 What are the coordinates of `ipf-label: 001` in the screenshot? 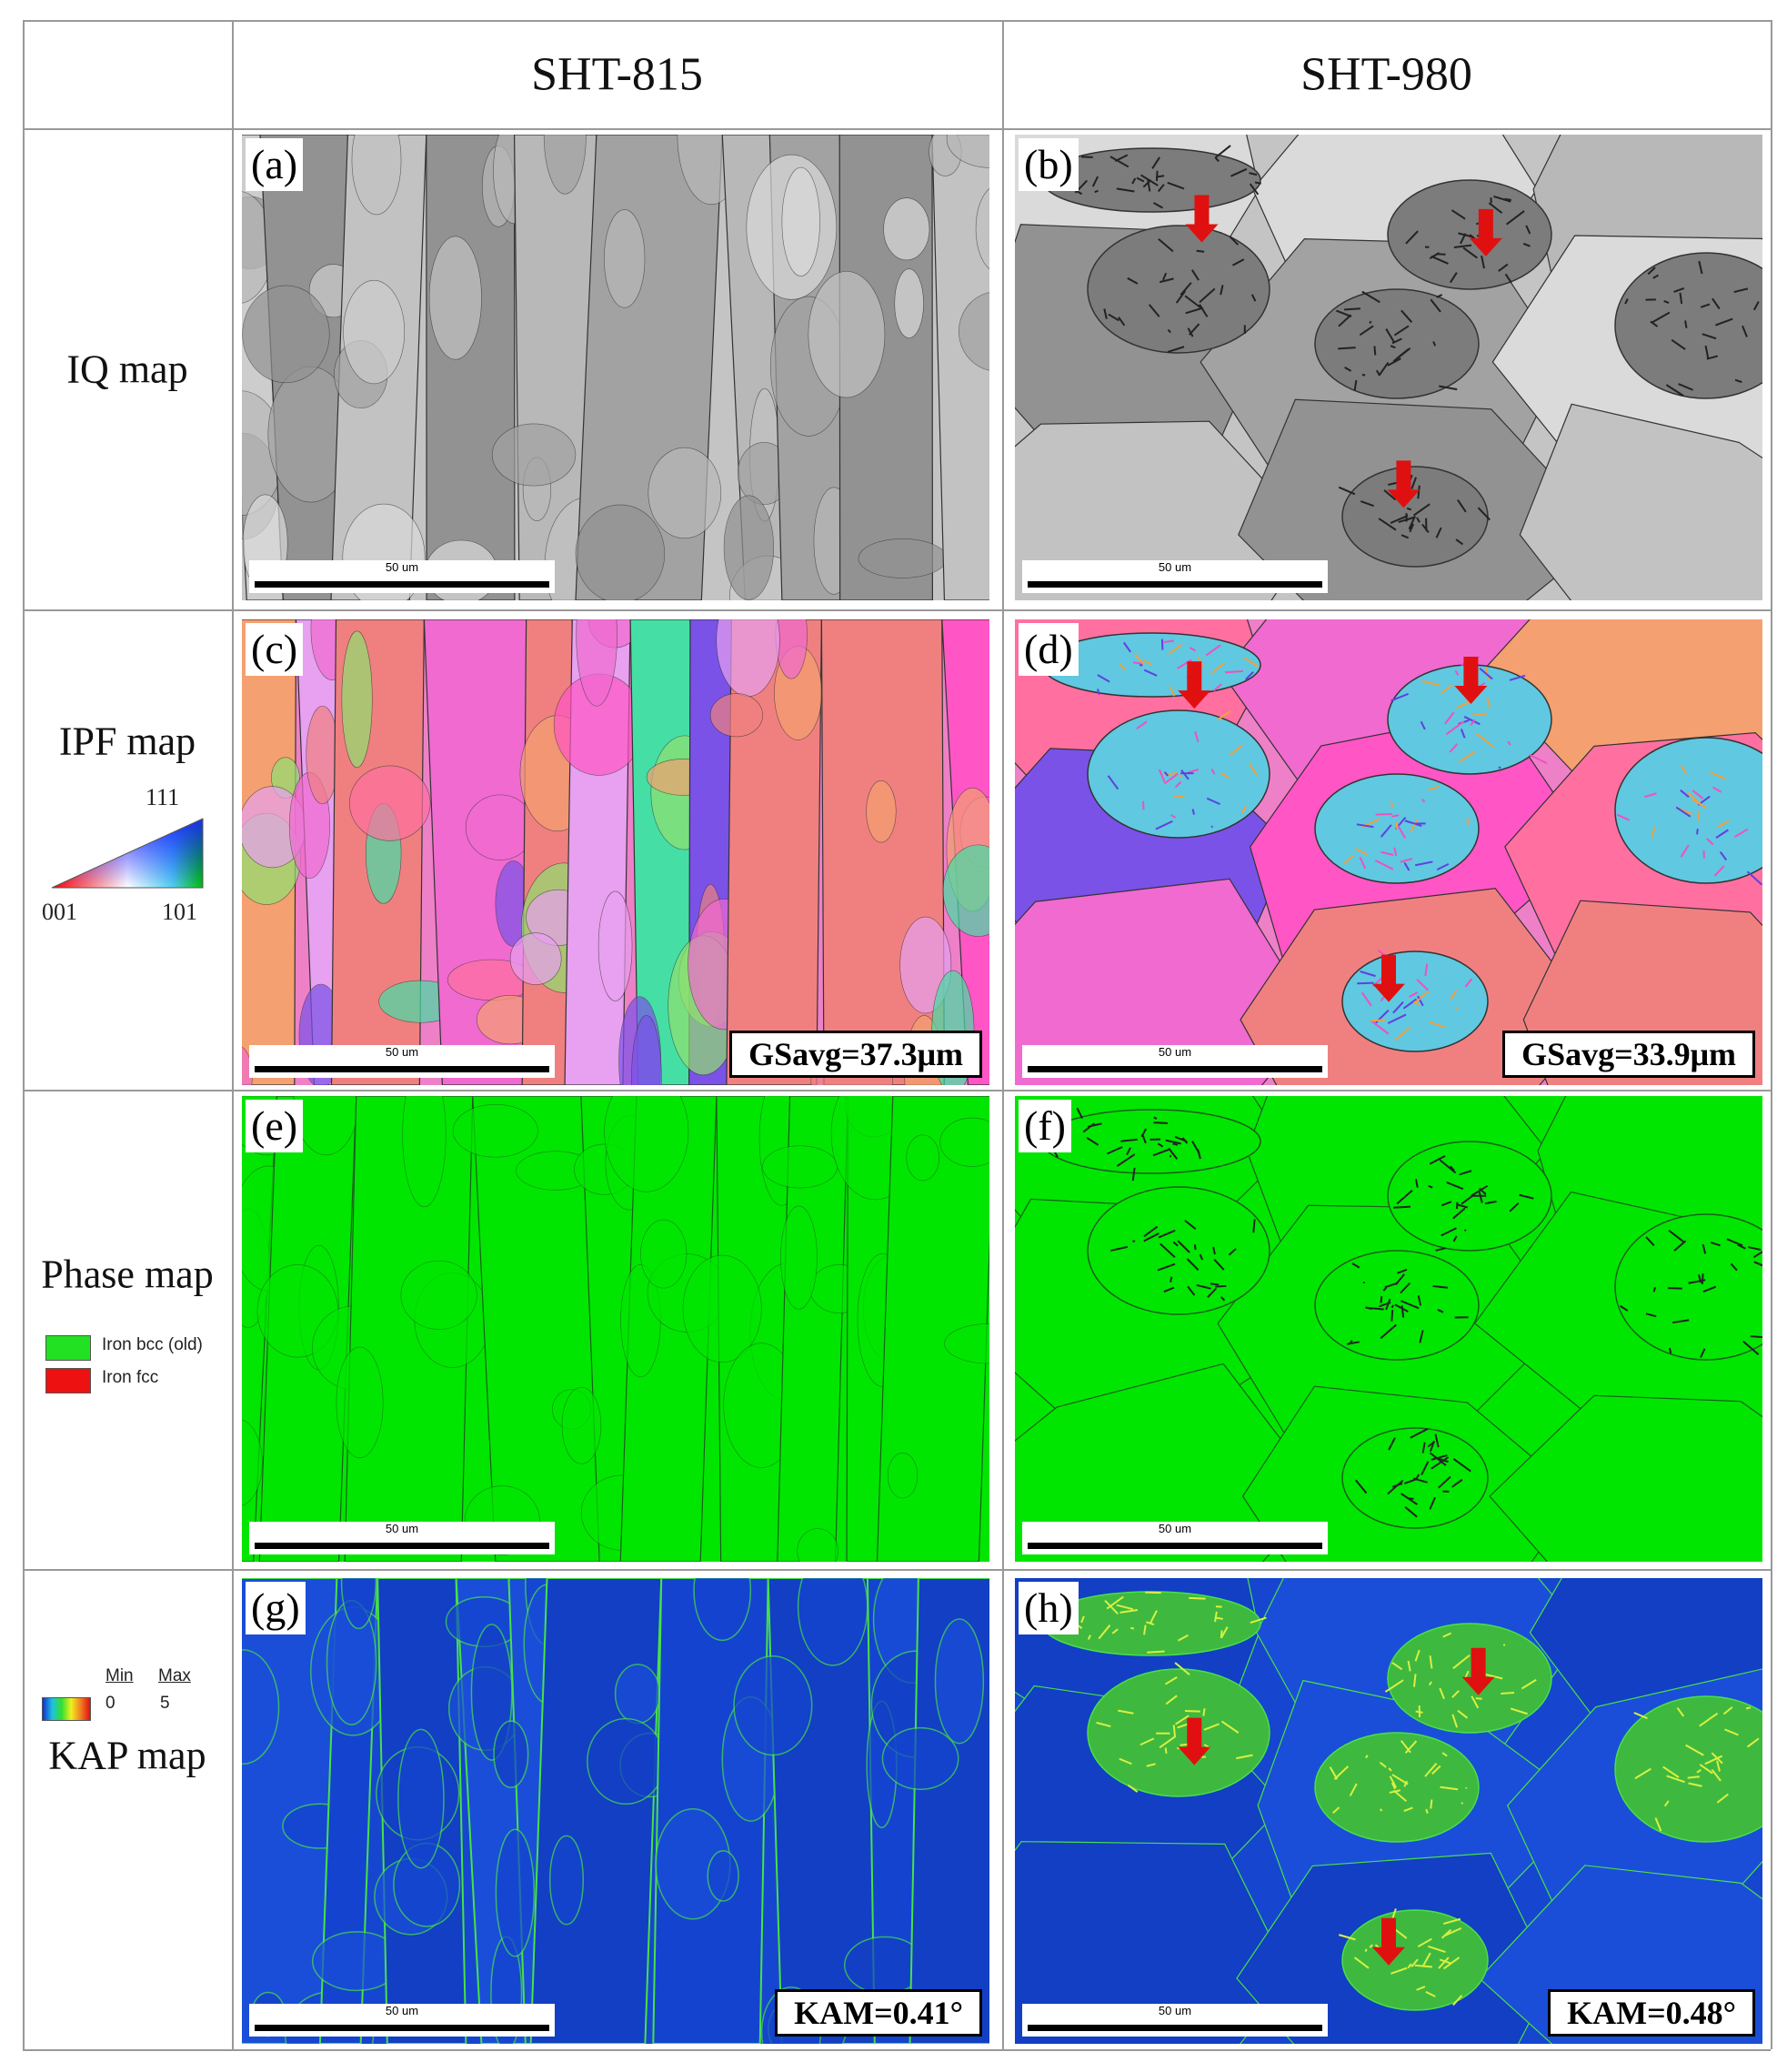 It's located at (60, 912).